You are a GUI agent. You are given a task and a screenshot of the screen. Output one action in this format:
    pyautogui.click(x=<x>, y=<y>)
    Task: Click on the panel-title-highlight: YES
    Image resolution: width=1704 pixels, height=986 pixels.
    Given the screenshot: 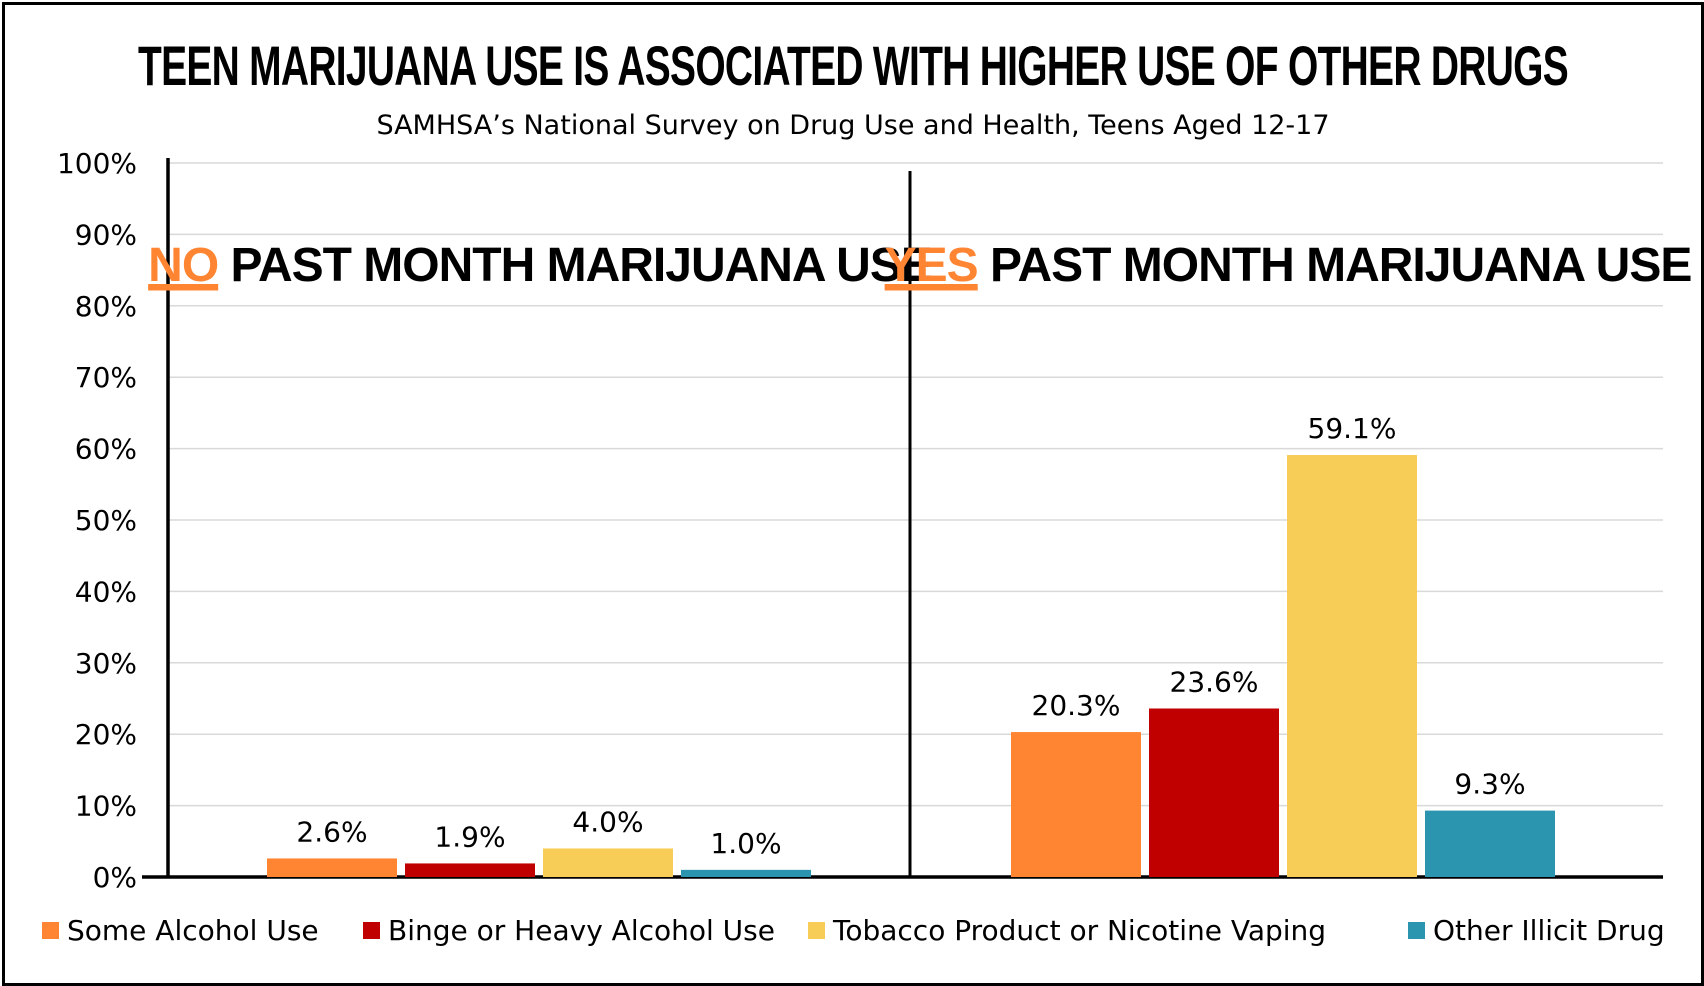 What is the action you would take?
    pyautogui.click(x=931, y=265)
    